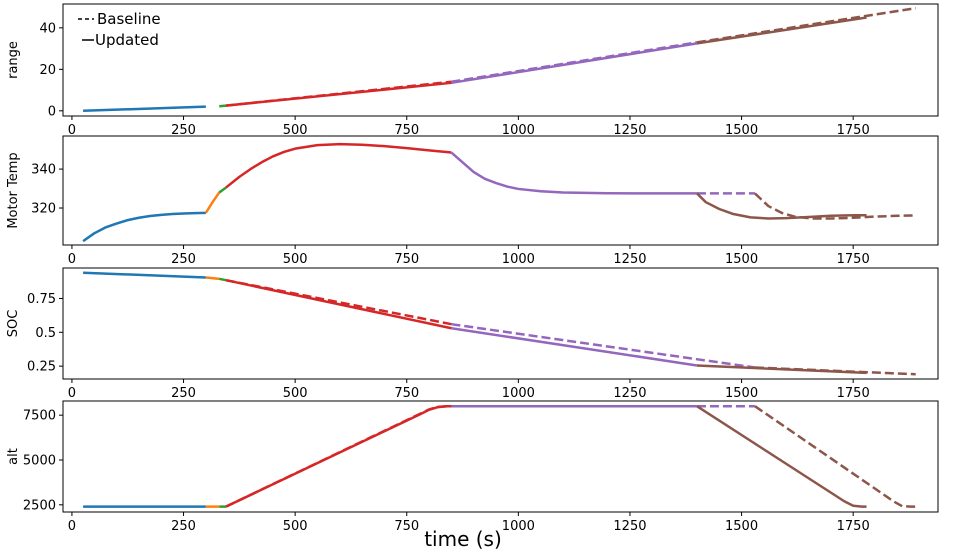  Describe the element at coordinates (41, 299) in the screenshot. I see `y-tick-label: 0.75` at that location.